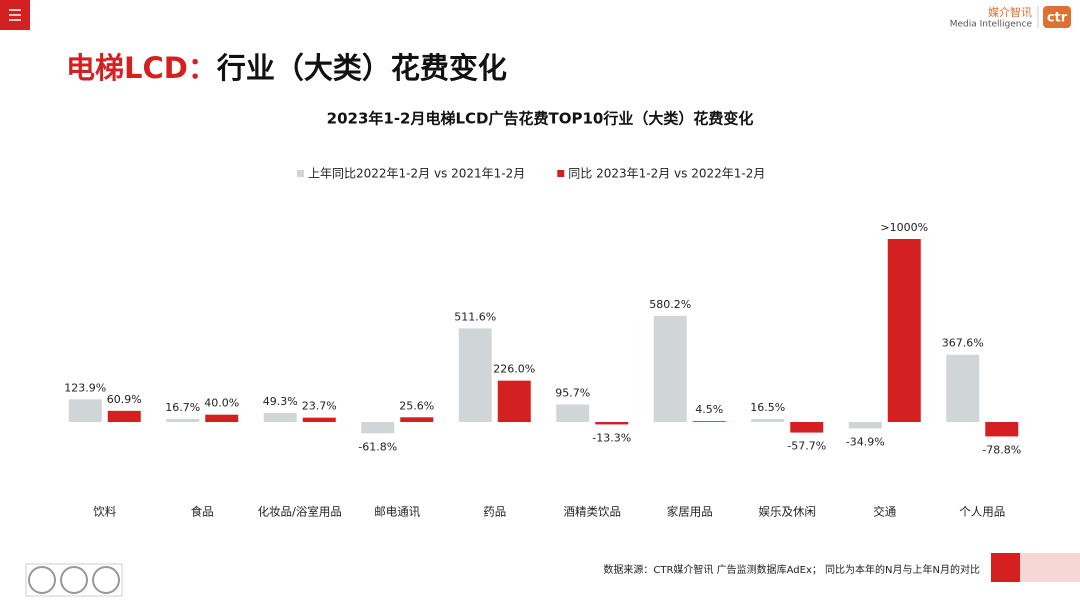 This screenshot has width=1080, height=612. Describe the element at coordinates (788, 512) in the screenshot. I see `x-tick-label: 娱乐及休闲` at that location.